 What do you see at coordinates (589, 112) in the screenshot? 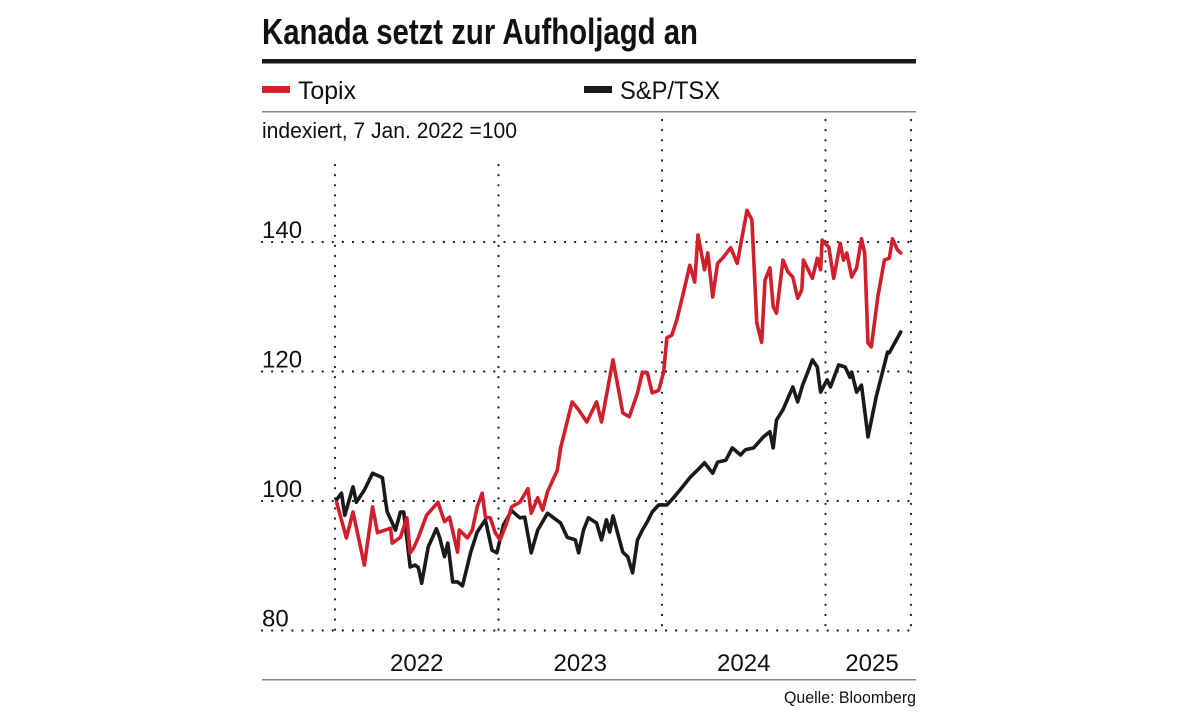
I see `legend-rule` at bounding box center [589, 112].